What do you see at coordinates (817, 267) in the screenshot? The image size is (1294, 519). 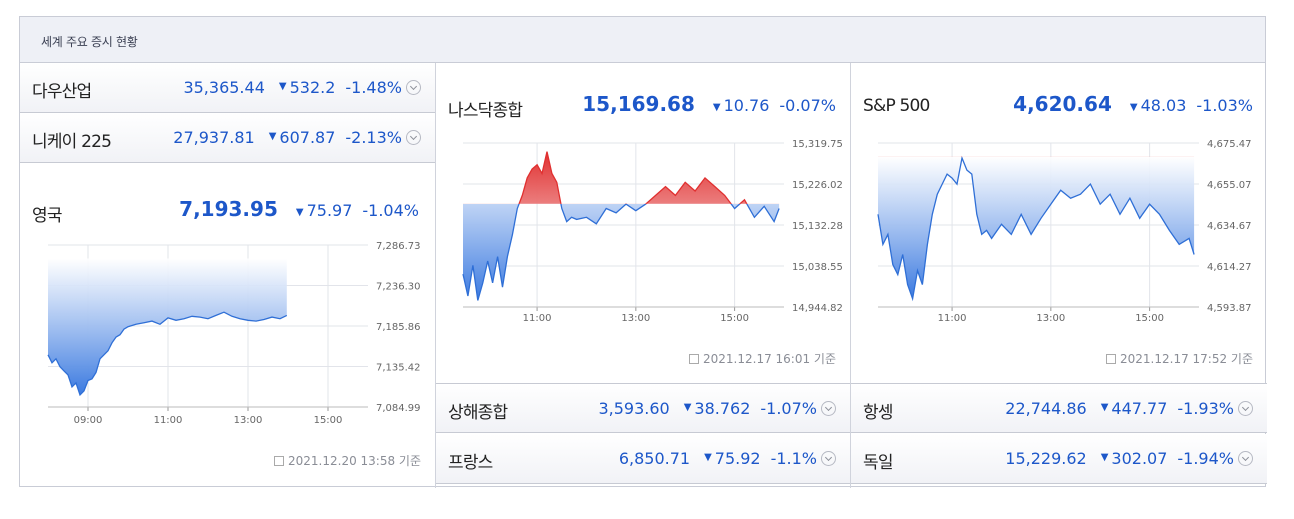 I see `y-tick-label: 15,038.55` at bounding box center [817, 267].